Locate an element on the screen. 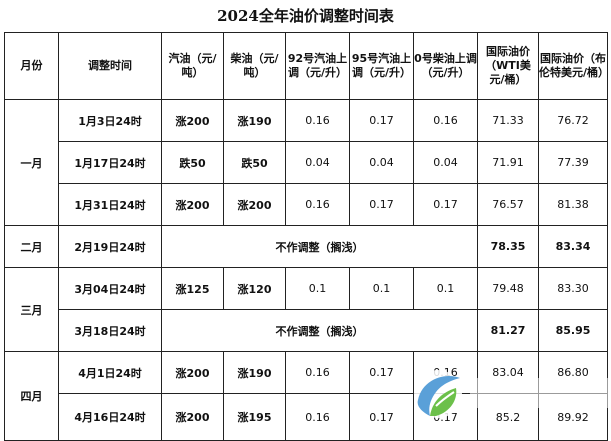 The height and width of the screenshot is (441, 611). gasoline-change-cell: 涨125 is located at coordinates (192, 288).